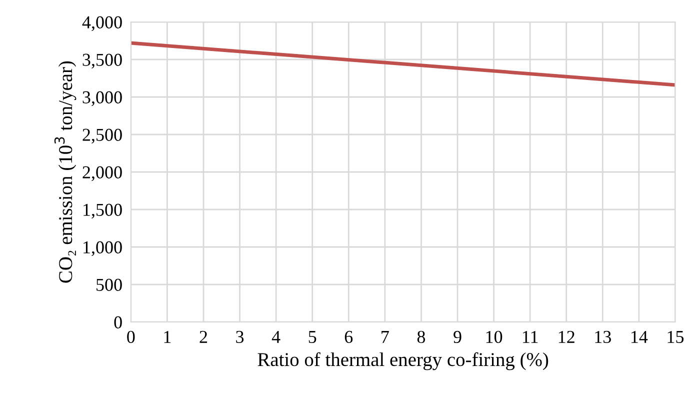 The image size is (689, 400). What do you see at coordinates (131, 337) in the screenshot?
I see `x-tick-label: 0` at bounding box center [131, 337].